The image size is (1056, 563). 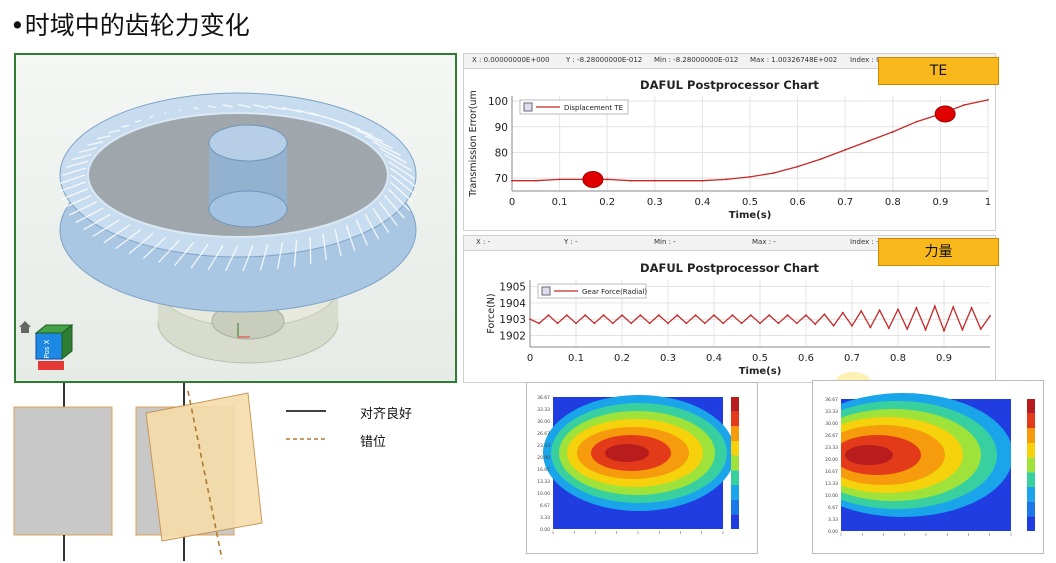 I want to click on status-max: Max : -, so click(x=764, y=242).